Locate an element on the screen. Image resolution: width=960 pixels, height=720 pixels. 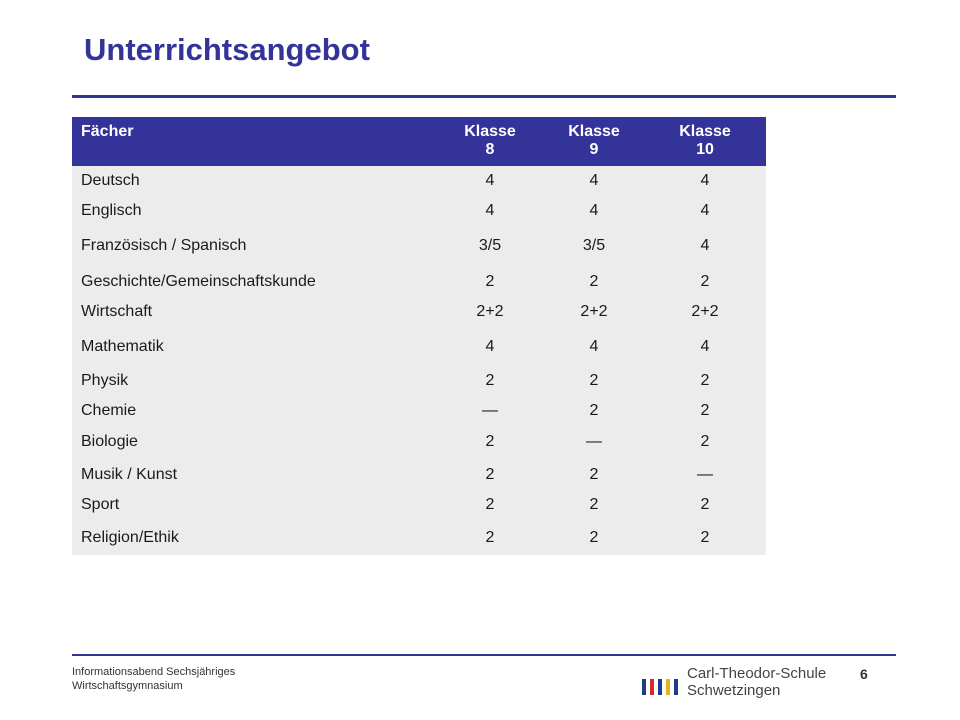
header-class-10: Klasse 10 is located at coordinates (705, 141).